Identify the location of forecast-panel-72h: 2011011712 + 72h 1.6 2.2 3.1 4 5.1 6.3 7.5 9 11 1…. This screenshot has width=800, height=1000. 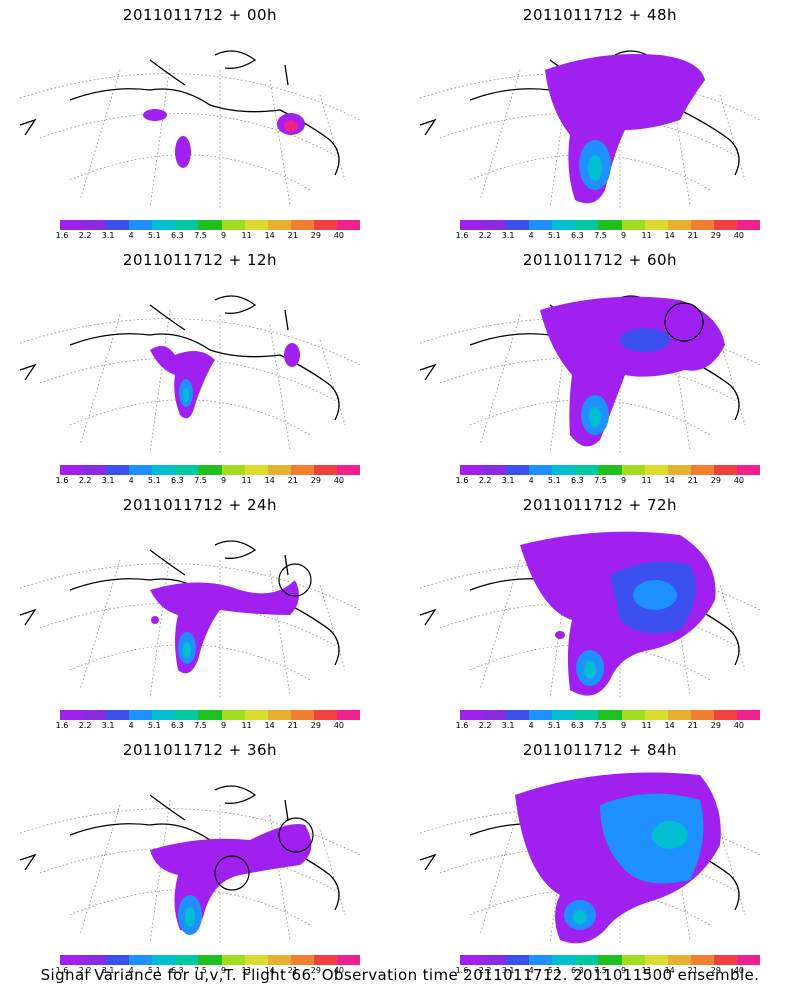
(600, 612).